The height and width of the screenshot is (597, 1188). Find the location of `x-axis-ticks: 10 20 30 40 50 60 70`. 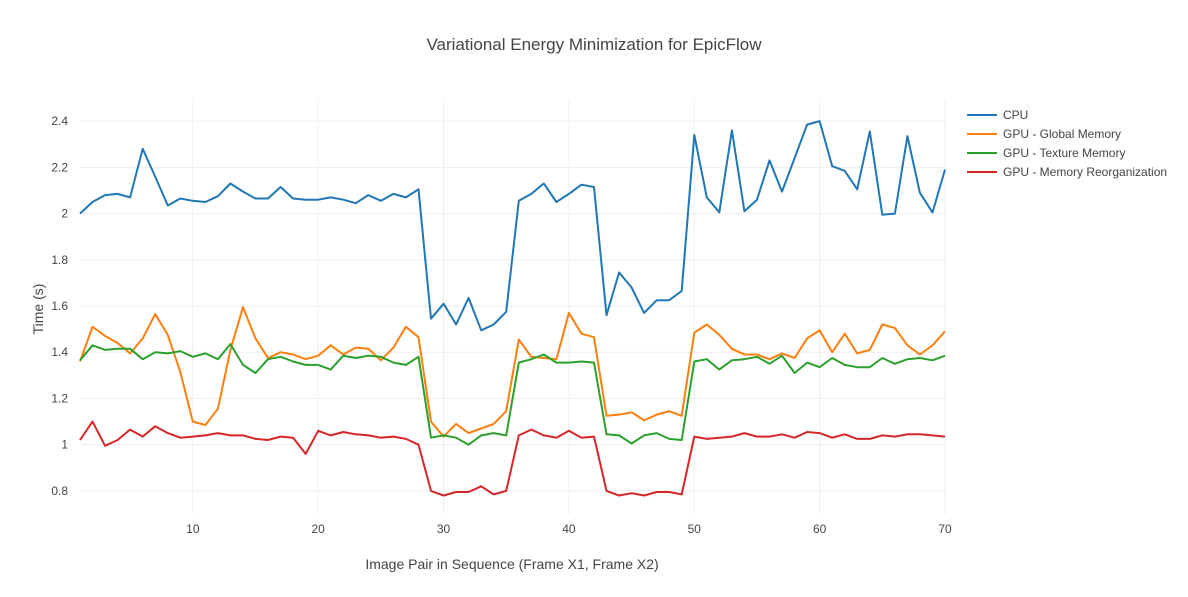

x-axis-ticks: 10 20 30 40 50 60 70 is located at coordinates (569, 529).